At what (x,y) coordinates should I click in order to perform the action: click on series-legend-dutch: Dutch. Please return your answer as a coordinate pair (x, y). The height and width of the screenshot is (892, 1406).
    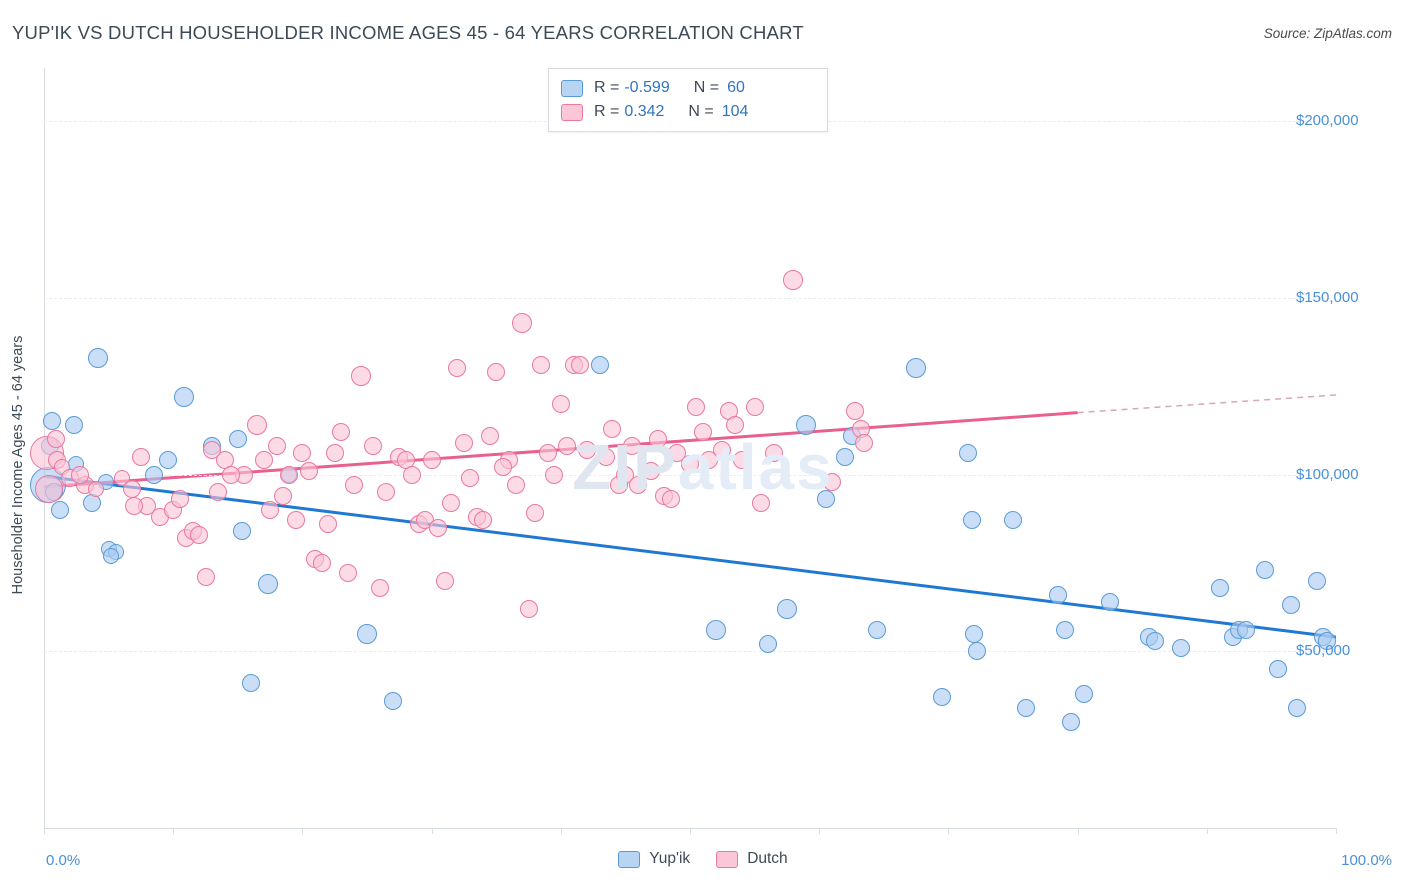
    Looking at the image, I should click on (752, 859).